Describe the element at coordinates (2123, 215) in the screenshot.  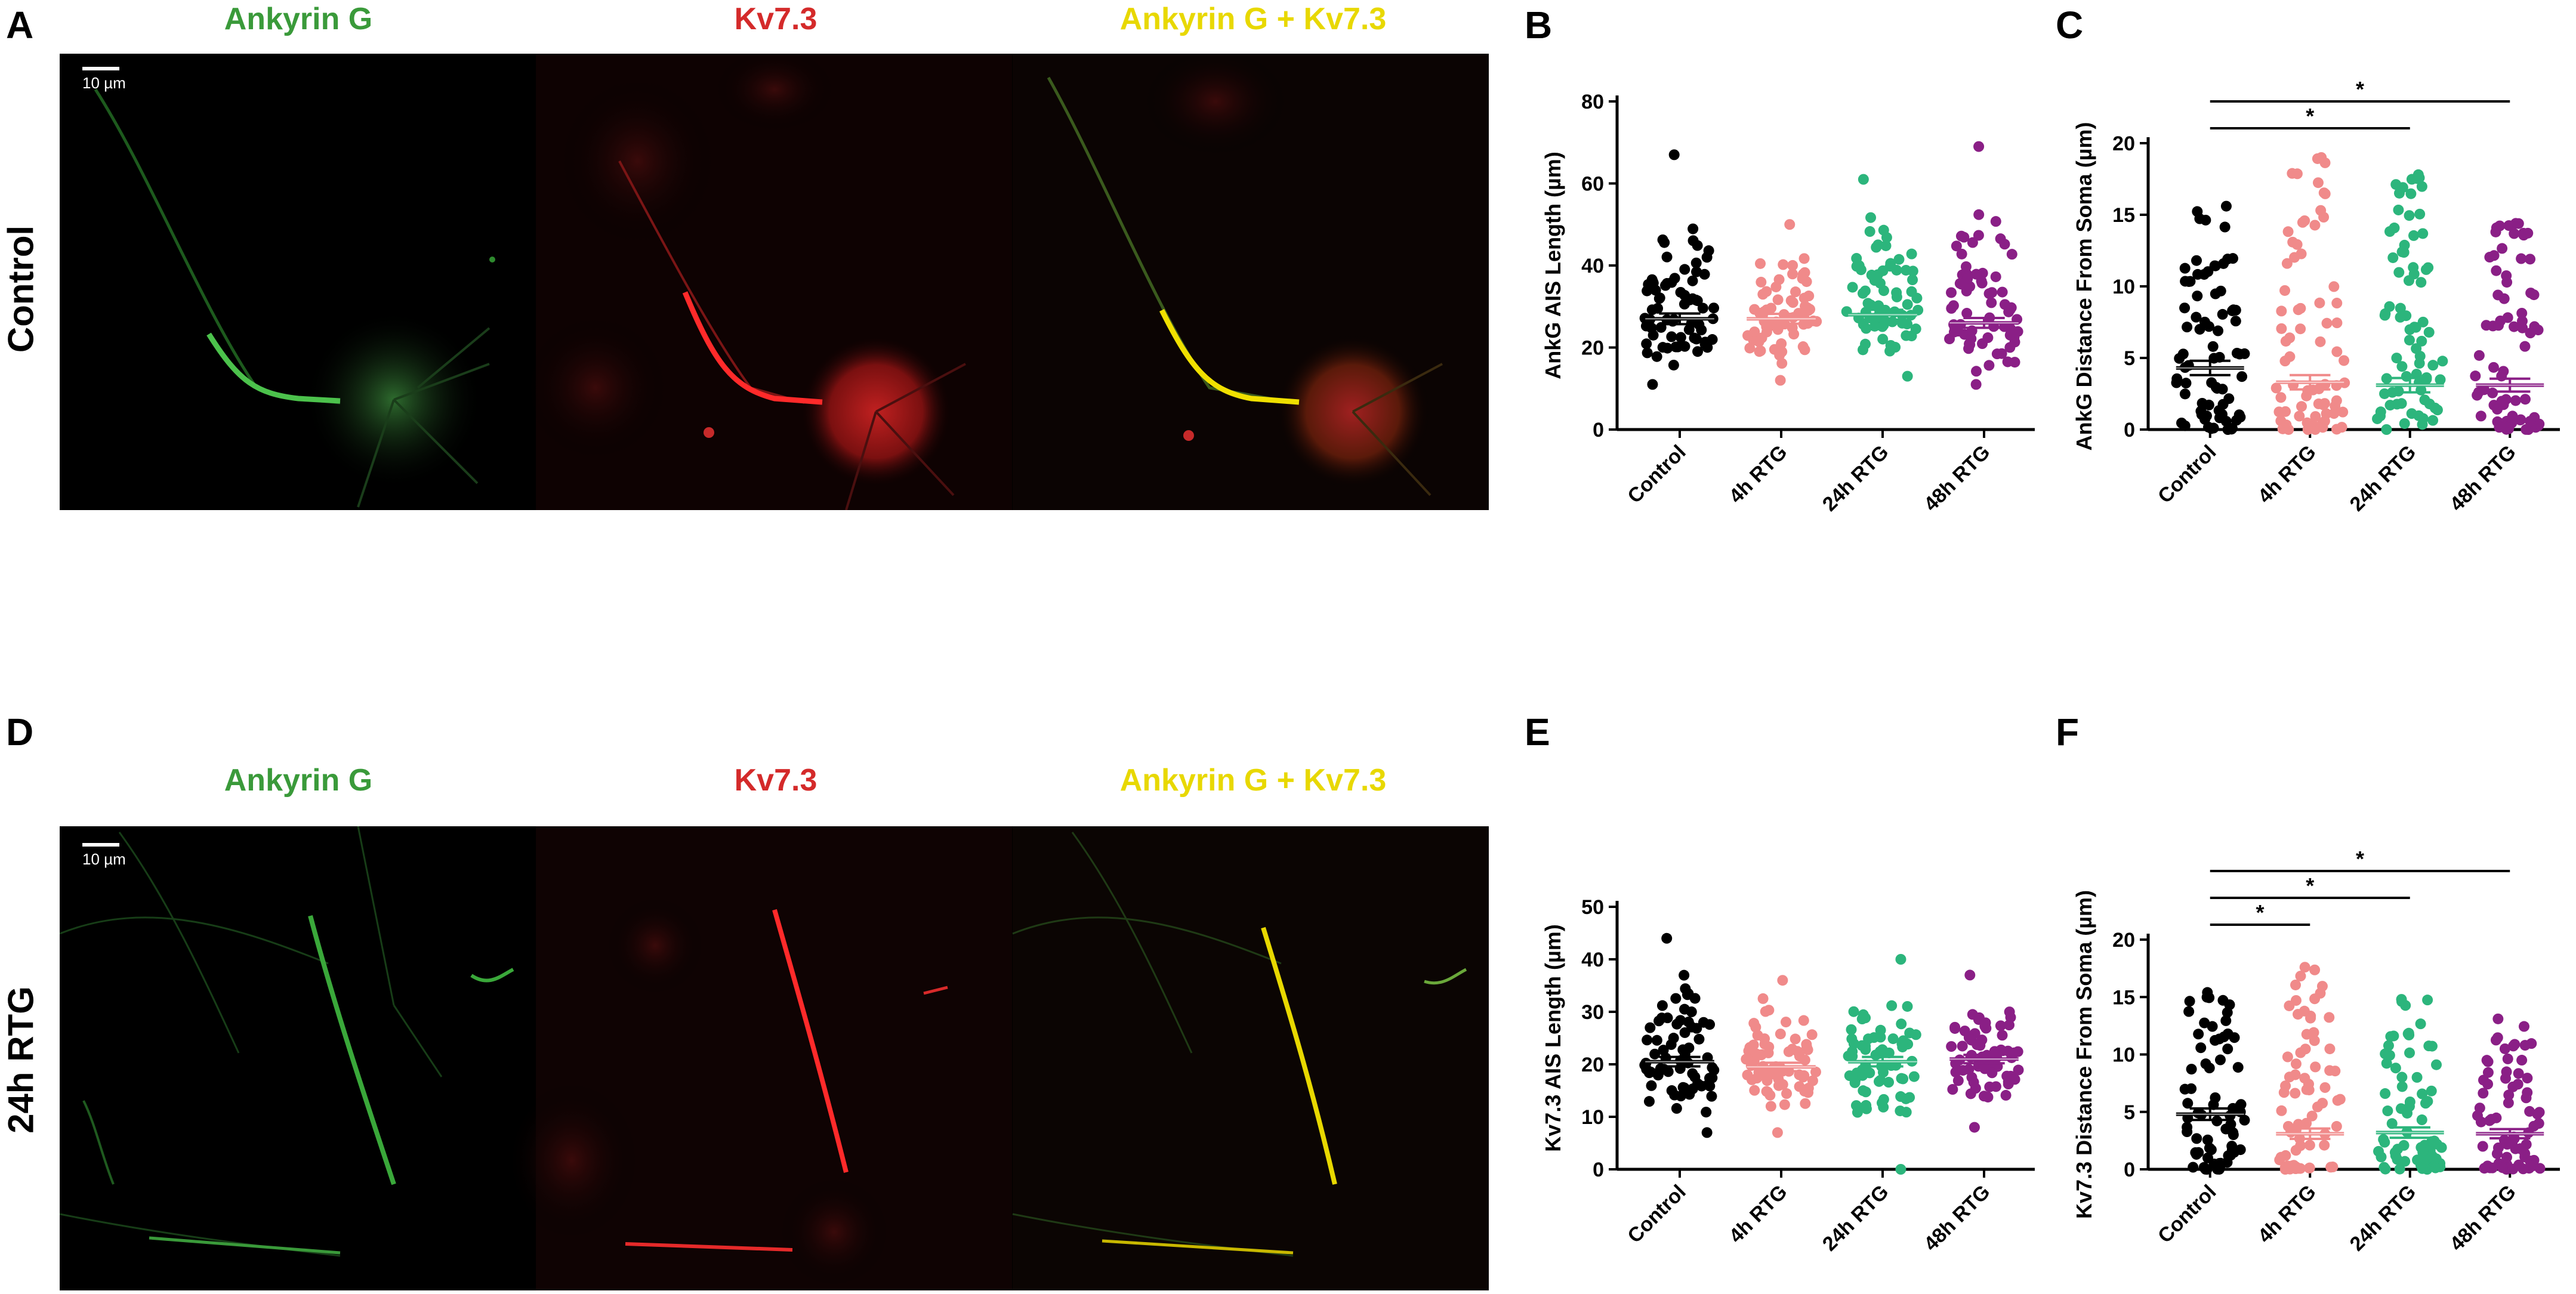
I see `y-tick-label: 15` at that location.